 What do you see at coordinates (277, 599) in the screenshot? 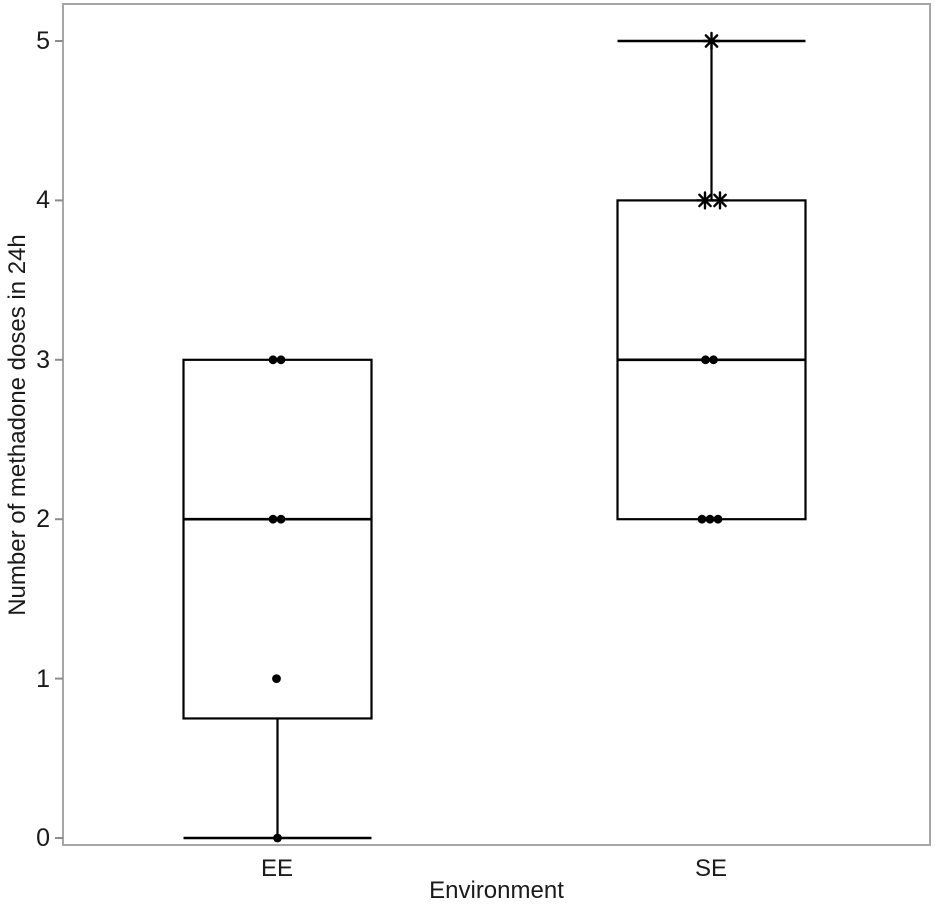
I see `box-group-ee` at bounding box center [277, 599].